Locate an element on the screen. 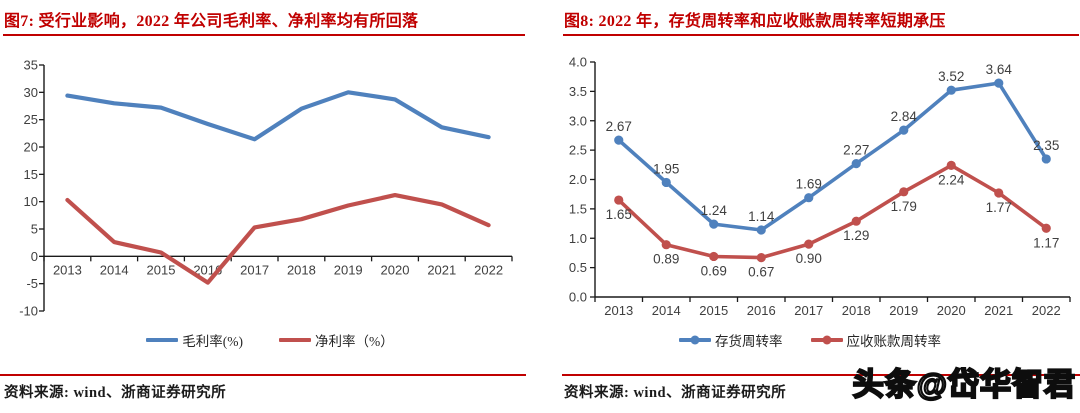 Image resolution: width=1080 pixels, height=413 pixels. legend-item: 应收账款周转率 is located at coordinates (876, 340).